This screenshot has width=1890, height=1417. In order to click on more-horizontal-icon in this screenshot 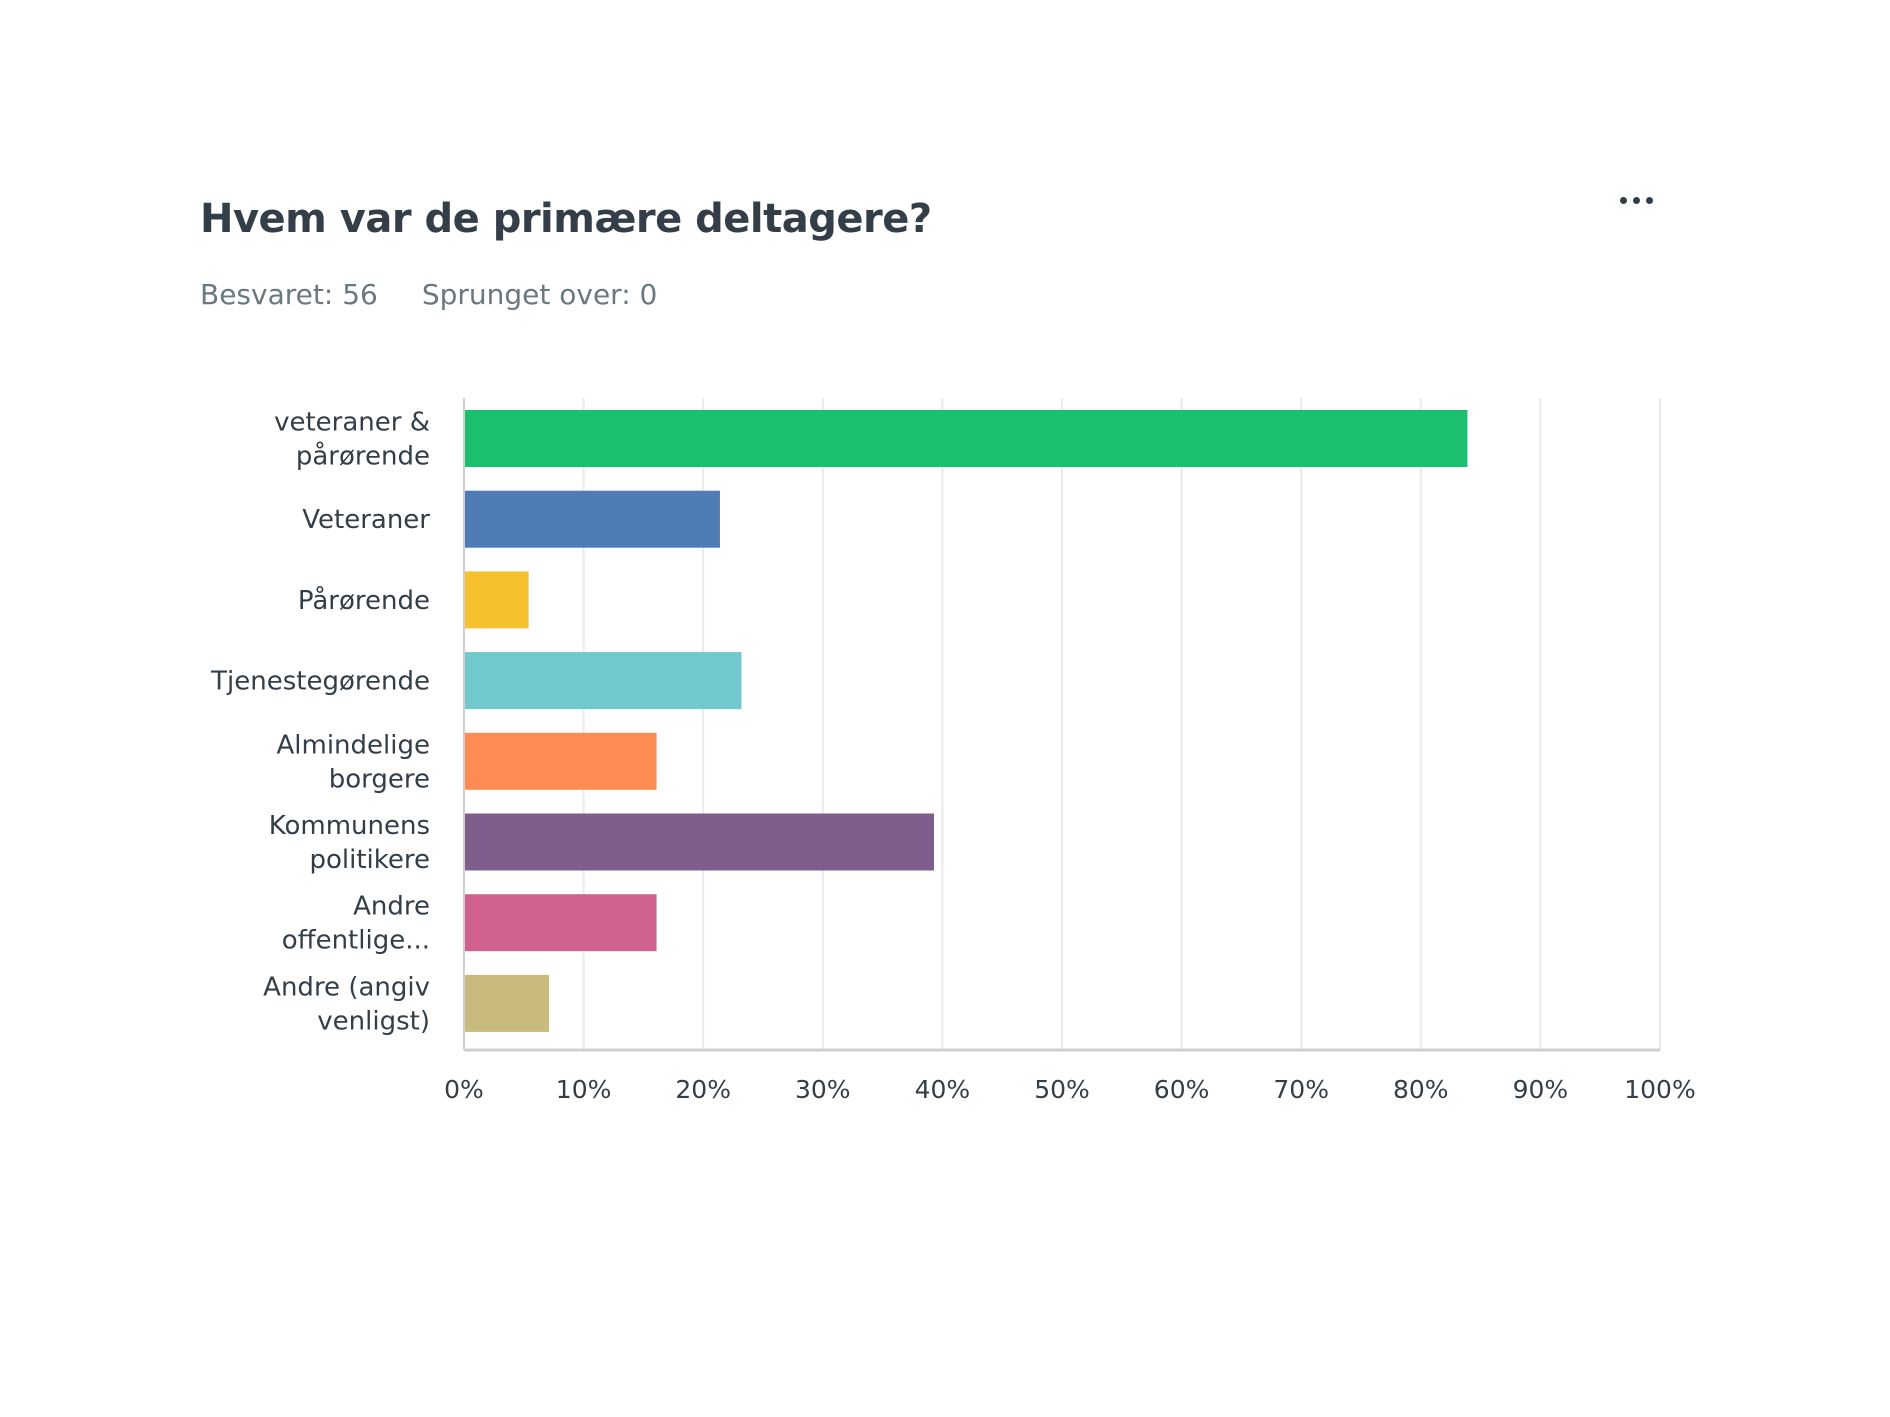, I will do `click(1636, 200)`.